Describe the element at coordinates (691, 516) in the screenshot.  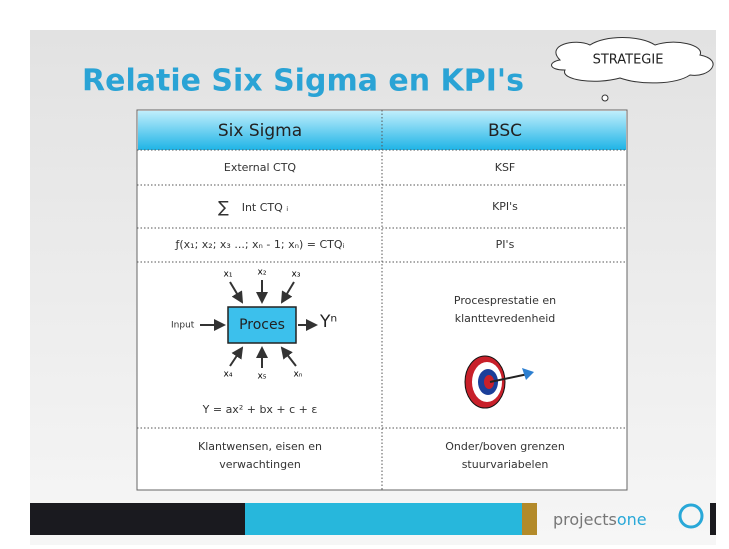
I see `logo-mark` at that location.